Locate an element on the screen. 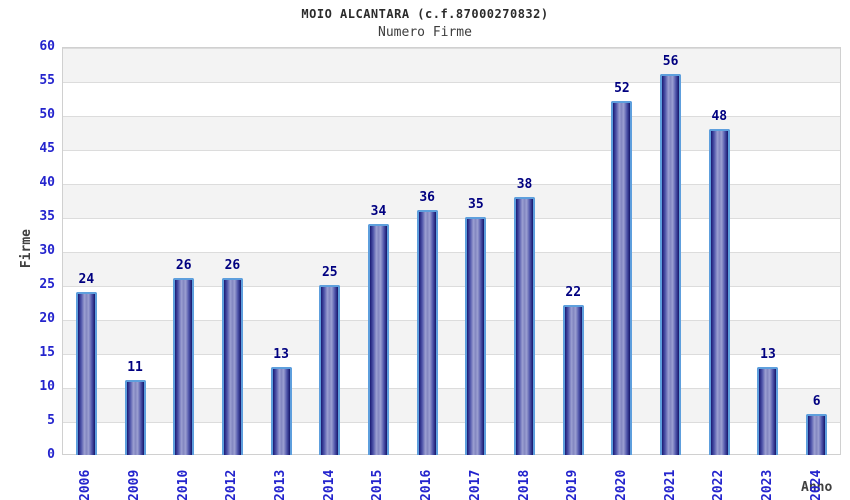  bar-2019 is located at coordinates (573, 380).